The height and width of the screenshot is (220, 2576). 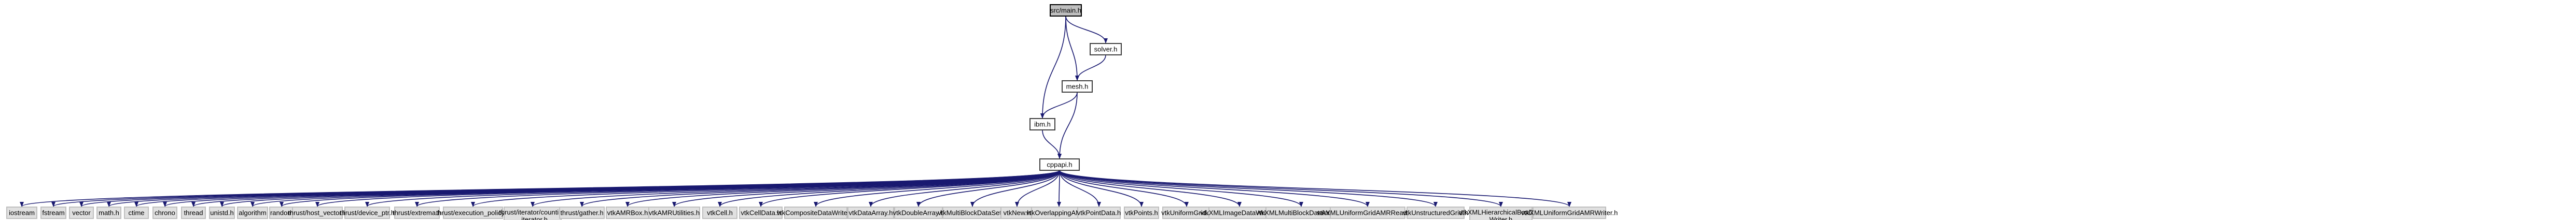 What do you see at coordinates (222, 213) in the screenshot?
I see `node-l7: unistd.h` at bounding box center [222, 213].